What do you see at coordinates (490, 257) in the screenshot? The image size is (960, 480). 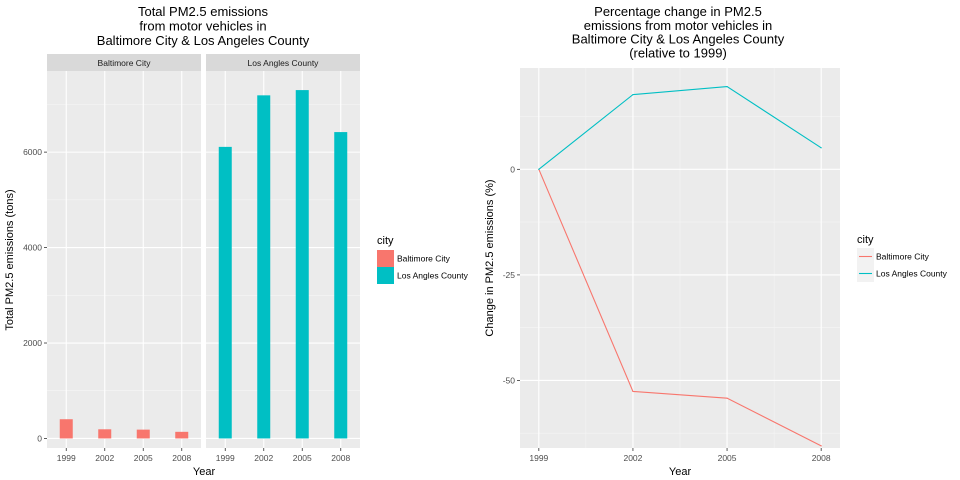 I see `y-axis-label: Change in PM2.5 emissions (%)` at bounding box center [490, 257].